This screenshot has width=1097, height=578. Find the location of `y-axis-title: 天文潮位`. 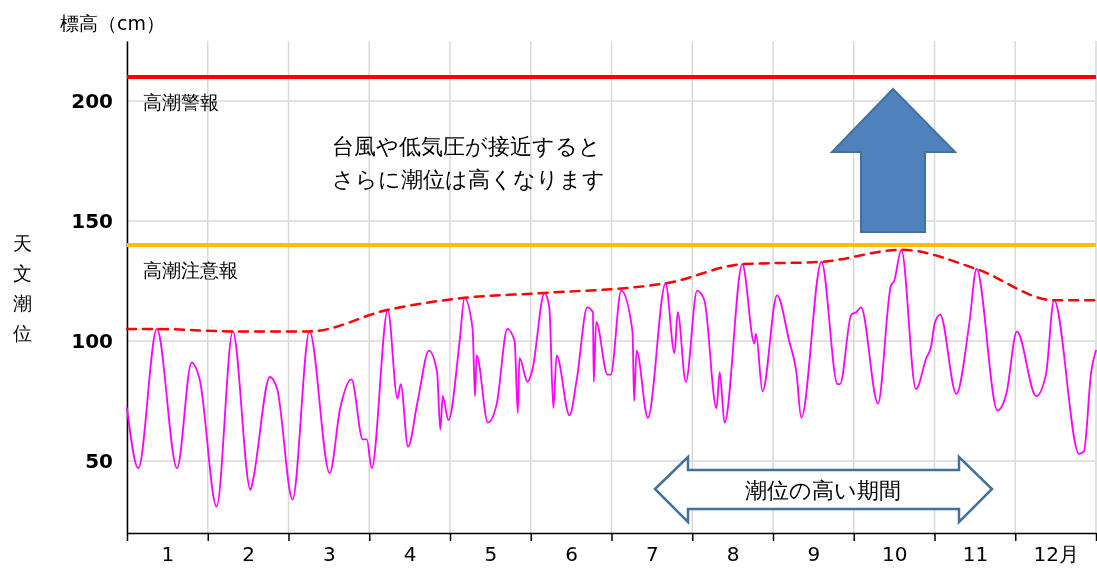

y-axis-title: 天文潮位 is located at coordinates (22, 288).